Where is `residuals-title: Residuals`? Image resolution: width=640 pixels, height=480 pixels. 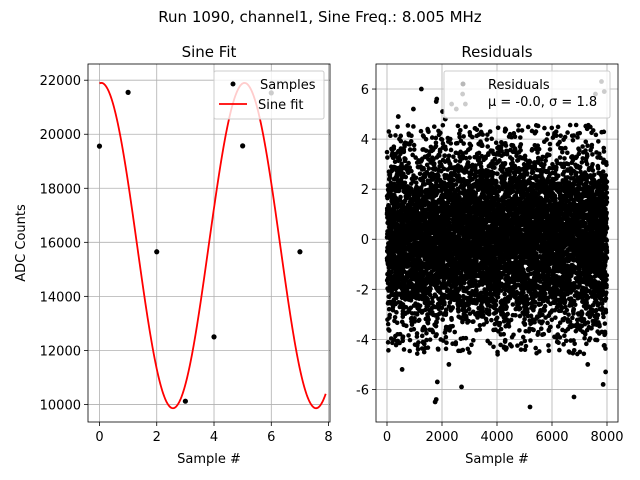
residuals-title: Residuals is located at coordinates (496, 52).